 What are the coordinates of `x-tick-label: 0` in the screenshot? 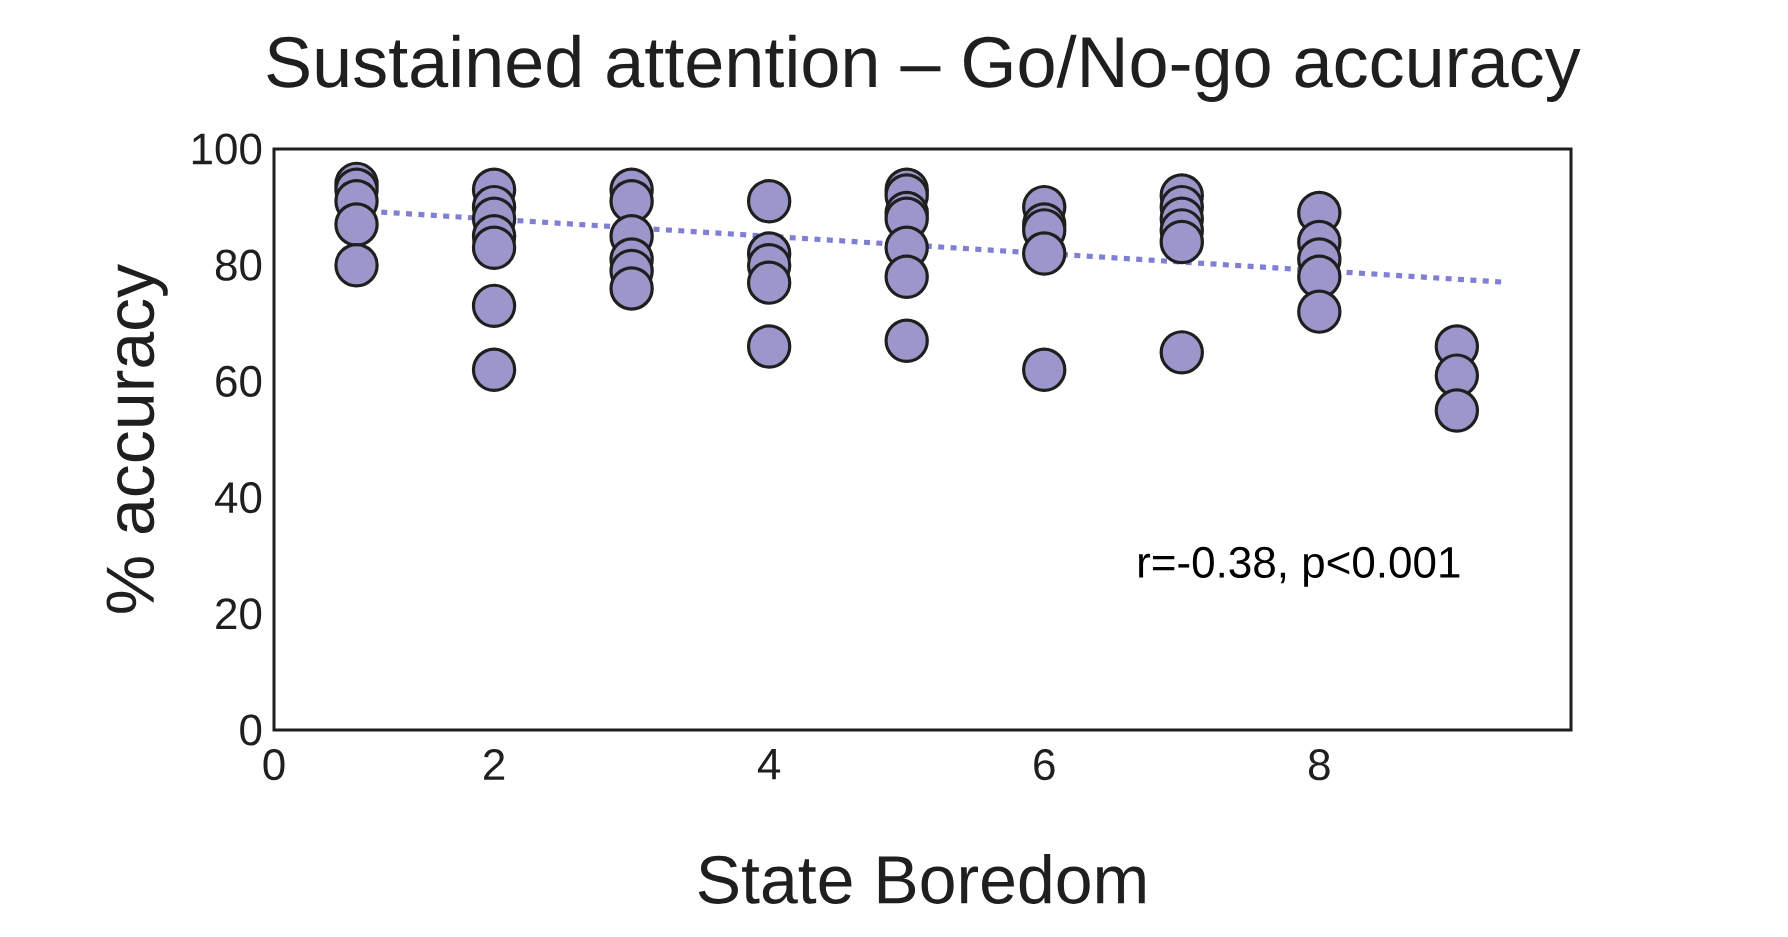 It's located at (274, 765).